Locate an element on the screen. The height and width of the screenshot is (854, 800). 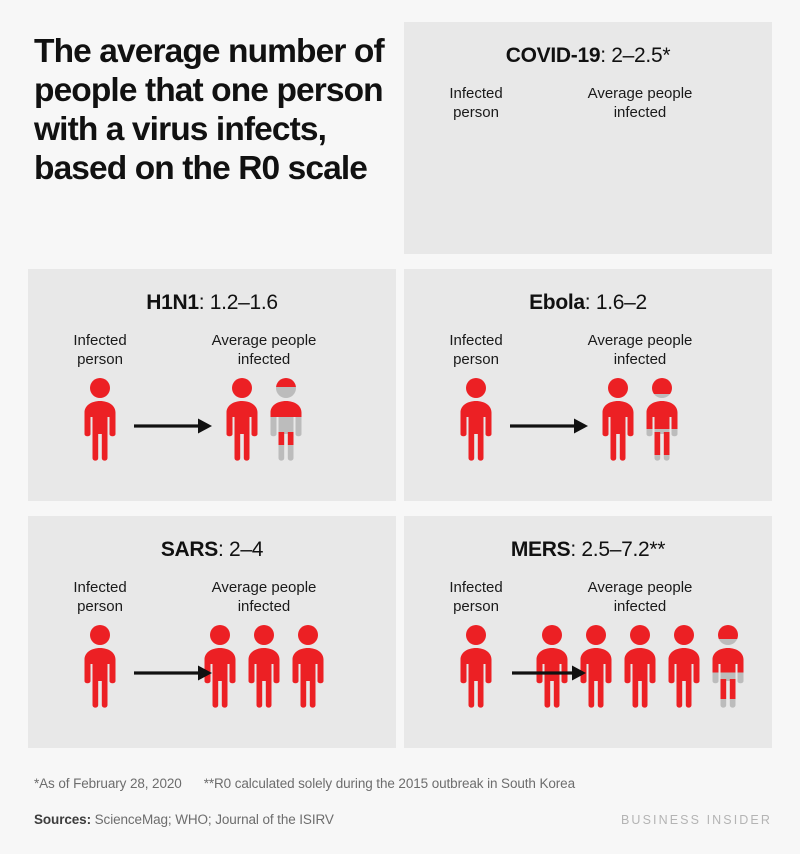
diagram-ebola: Infected person Average people infected is located at coordinates (588, 397).